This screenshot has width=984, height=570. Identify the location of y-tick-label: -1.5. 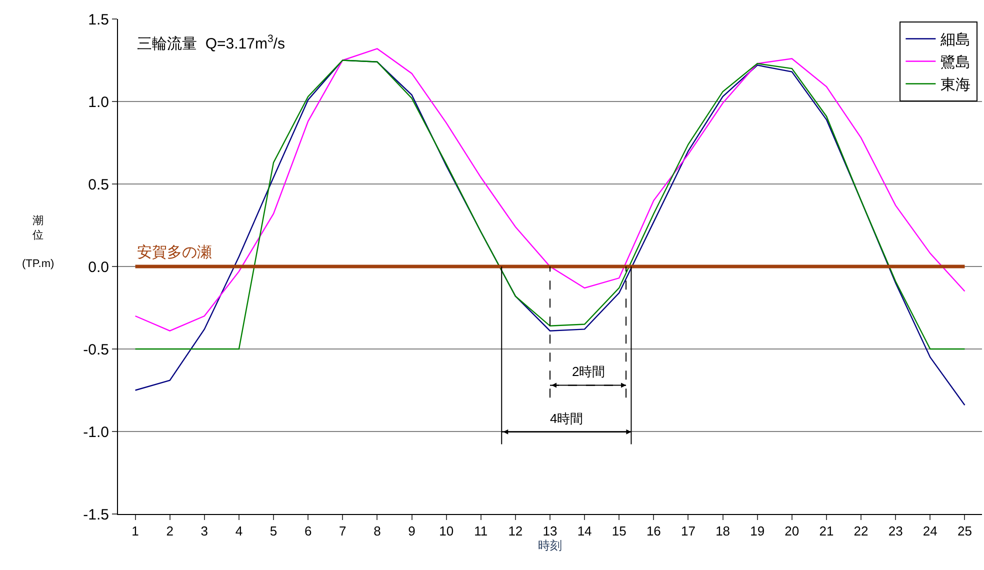
(96, 515).